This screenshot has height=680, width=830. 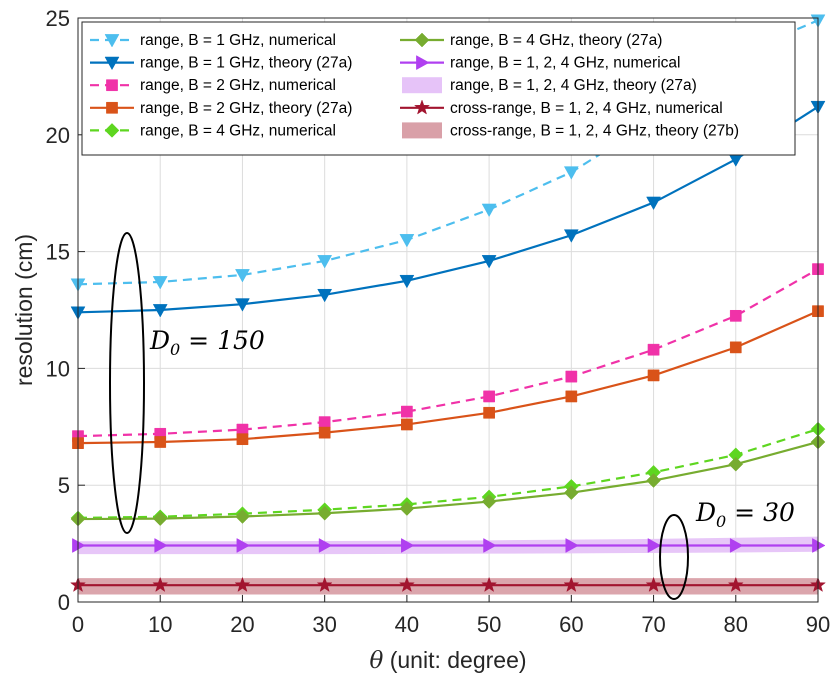 I want to click on annotation-d0-30-eq: =, so click(x=744, y=512).